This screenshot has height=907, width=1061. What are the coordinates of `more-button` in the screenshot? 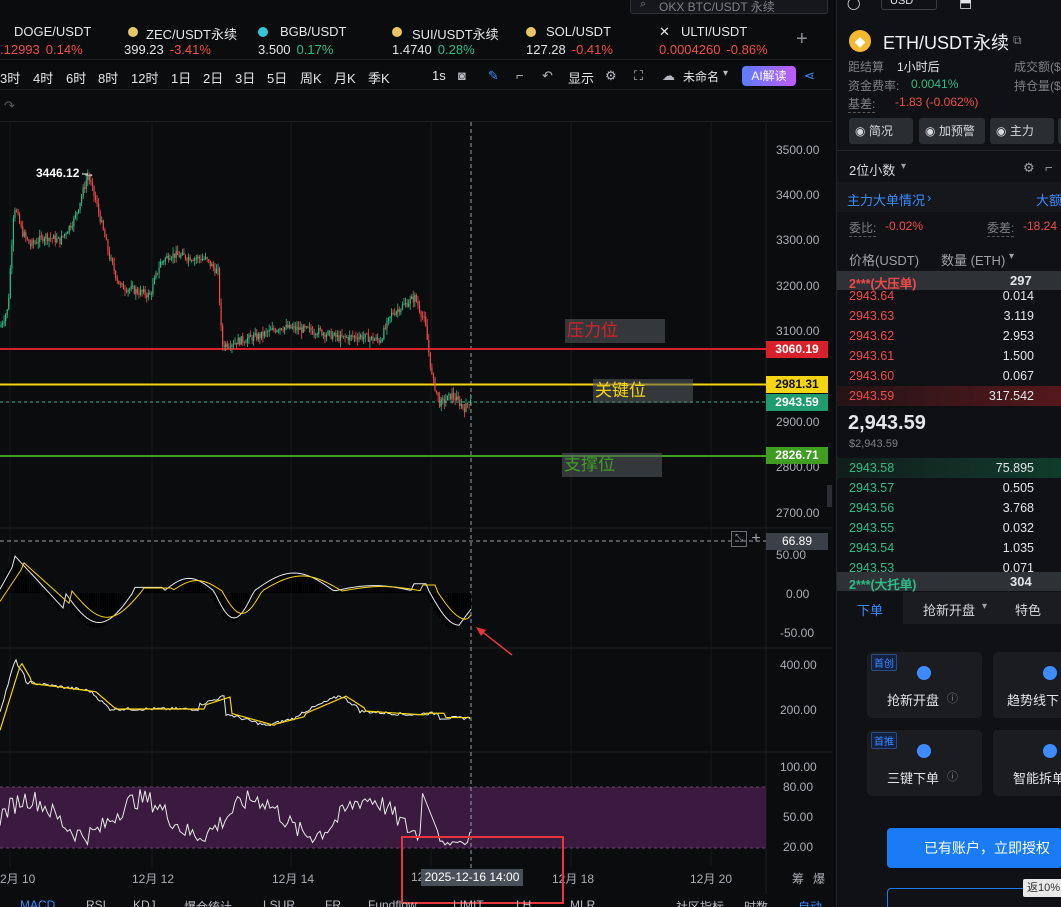 It's located at (1059, 131).